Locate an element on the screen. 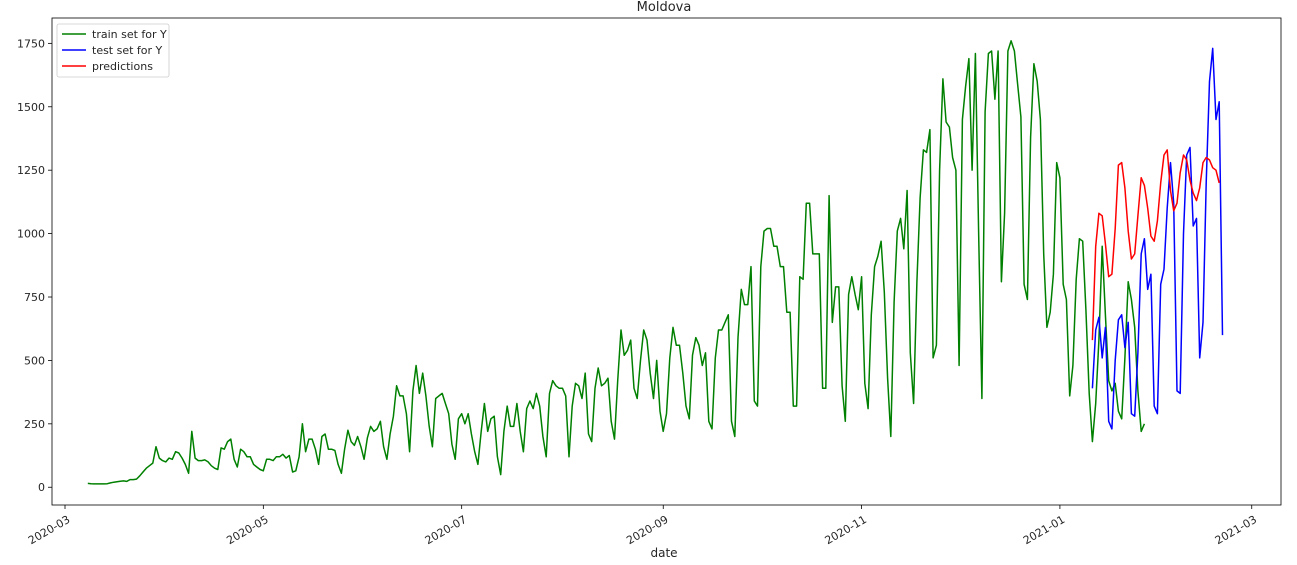  y-tick-label: 1000 is located at coordinates (31, 234).